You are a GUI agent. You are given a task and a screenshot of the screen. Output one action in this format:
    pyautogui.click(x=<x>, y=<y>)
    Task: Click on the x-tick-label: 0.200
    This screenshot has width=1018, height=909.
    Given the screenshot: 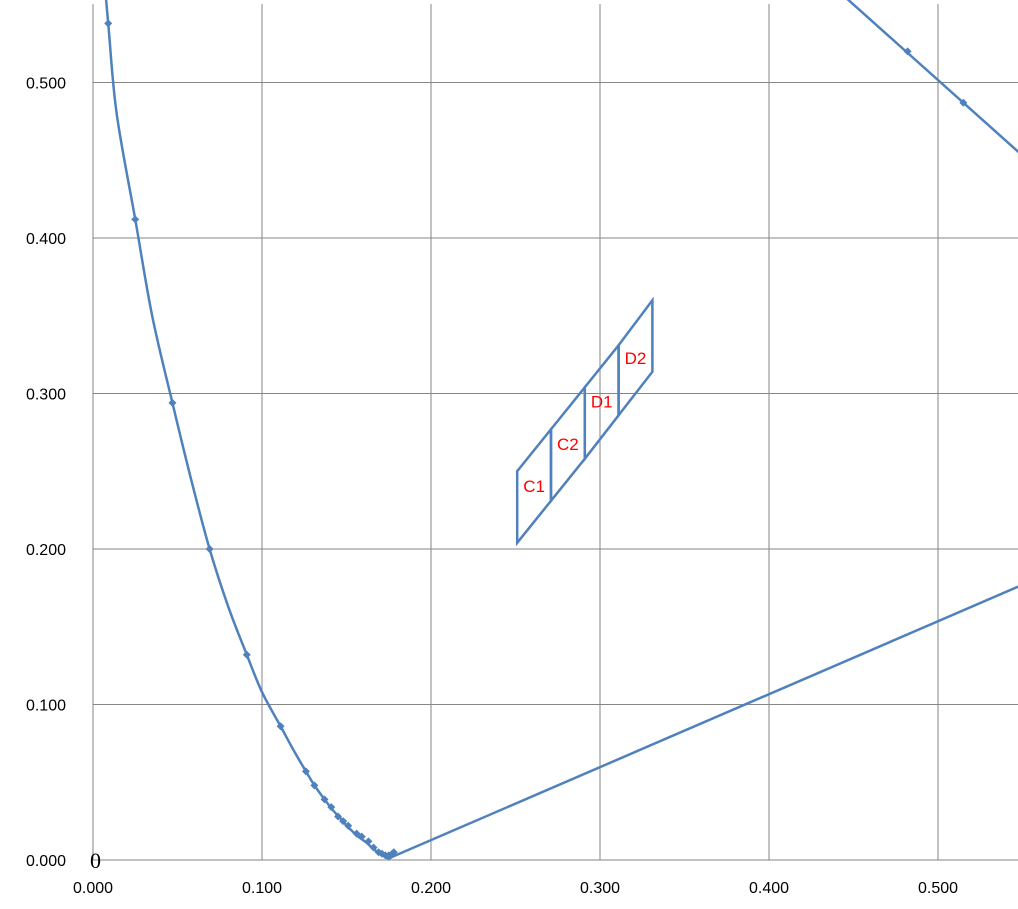 What is the action you would take?
    pyautogui.click(x=431, y=888)
    